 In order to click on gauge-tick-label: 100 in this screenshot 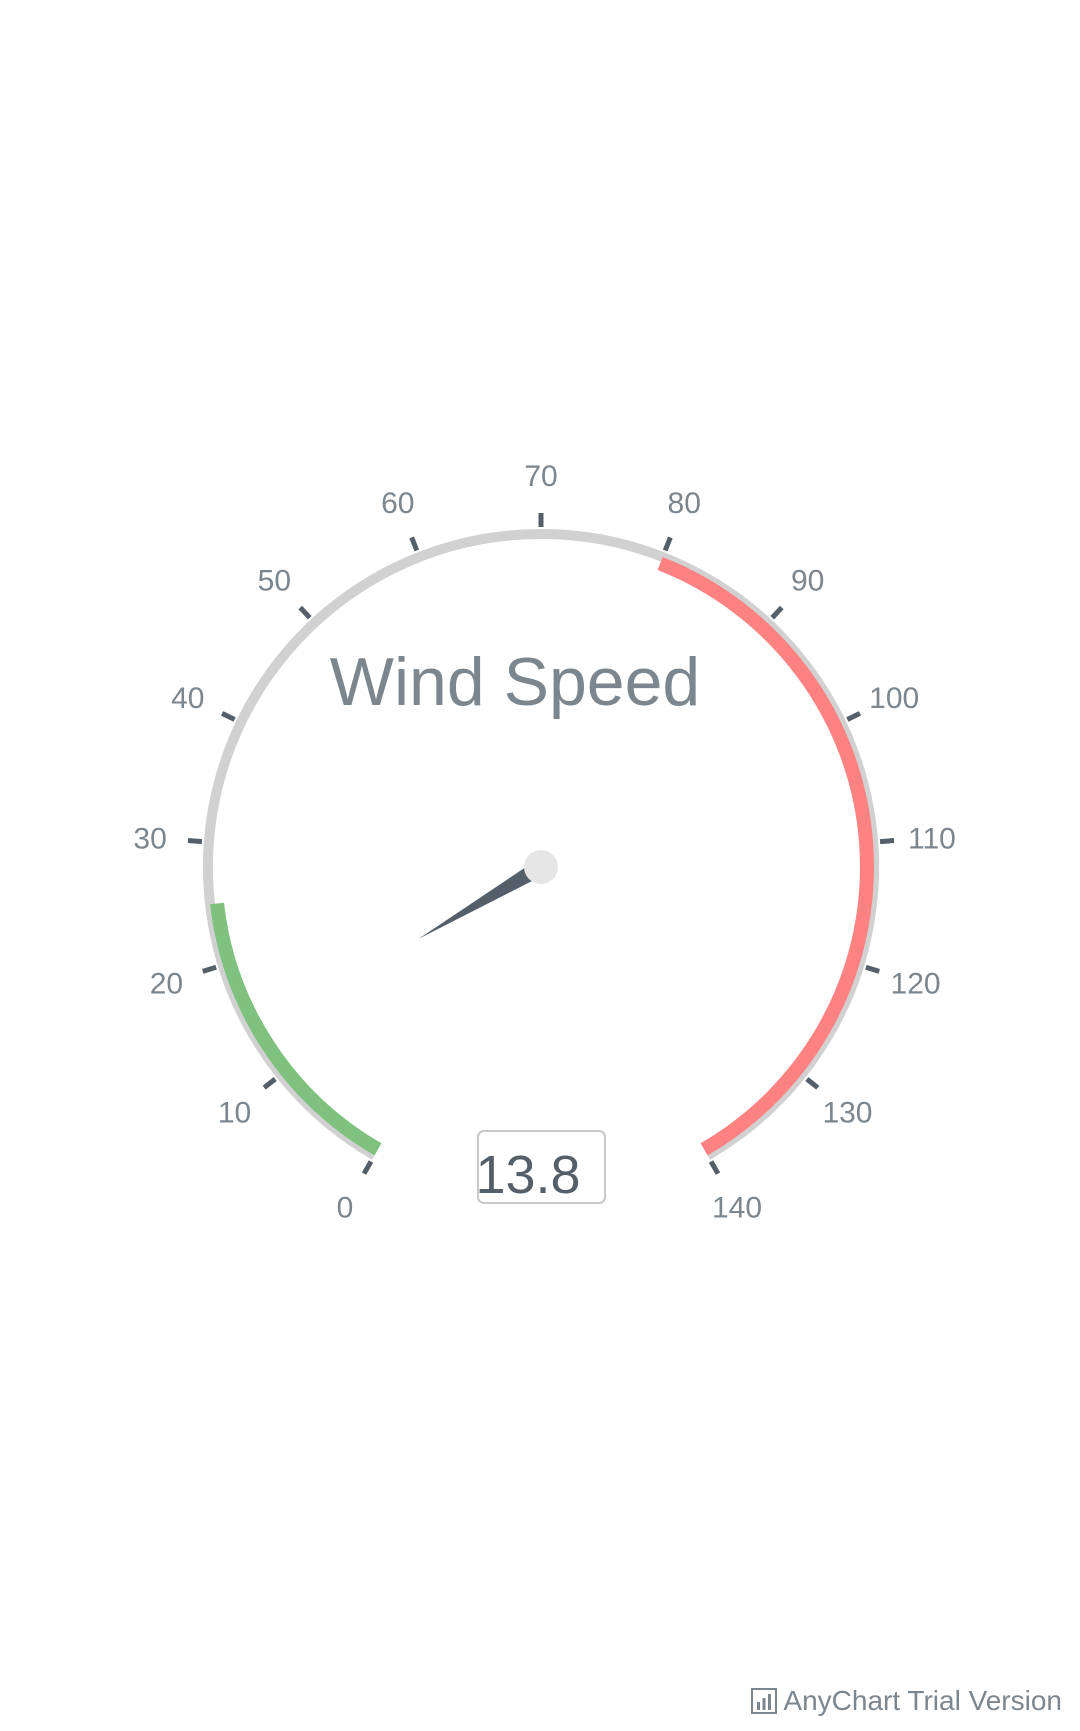, I will do `click(894, 698)`.